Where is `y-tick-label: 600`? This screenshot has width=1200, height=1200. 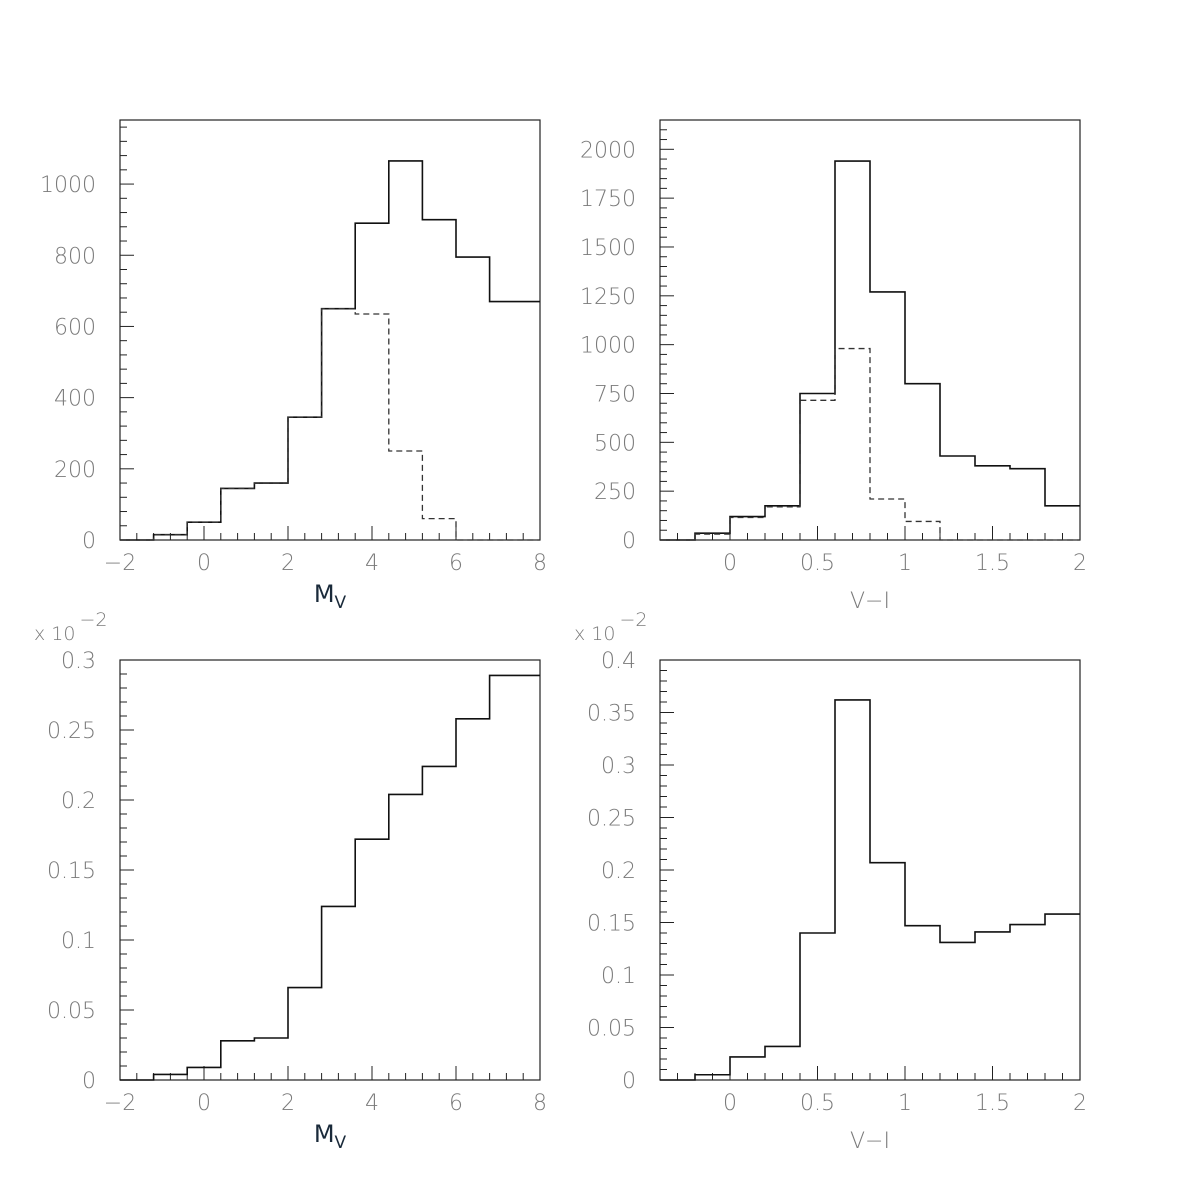
y-tick-label: 600 is located at coordinates (75, 327).